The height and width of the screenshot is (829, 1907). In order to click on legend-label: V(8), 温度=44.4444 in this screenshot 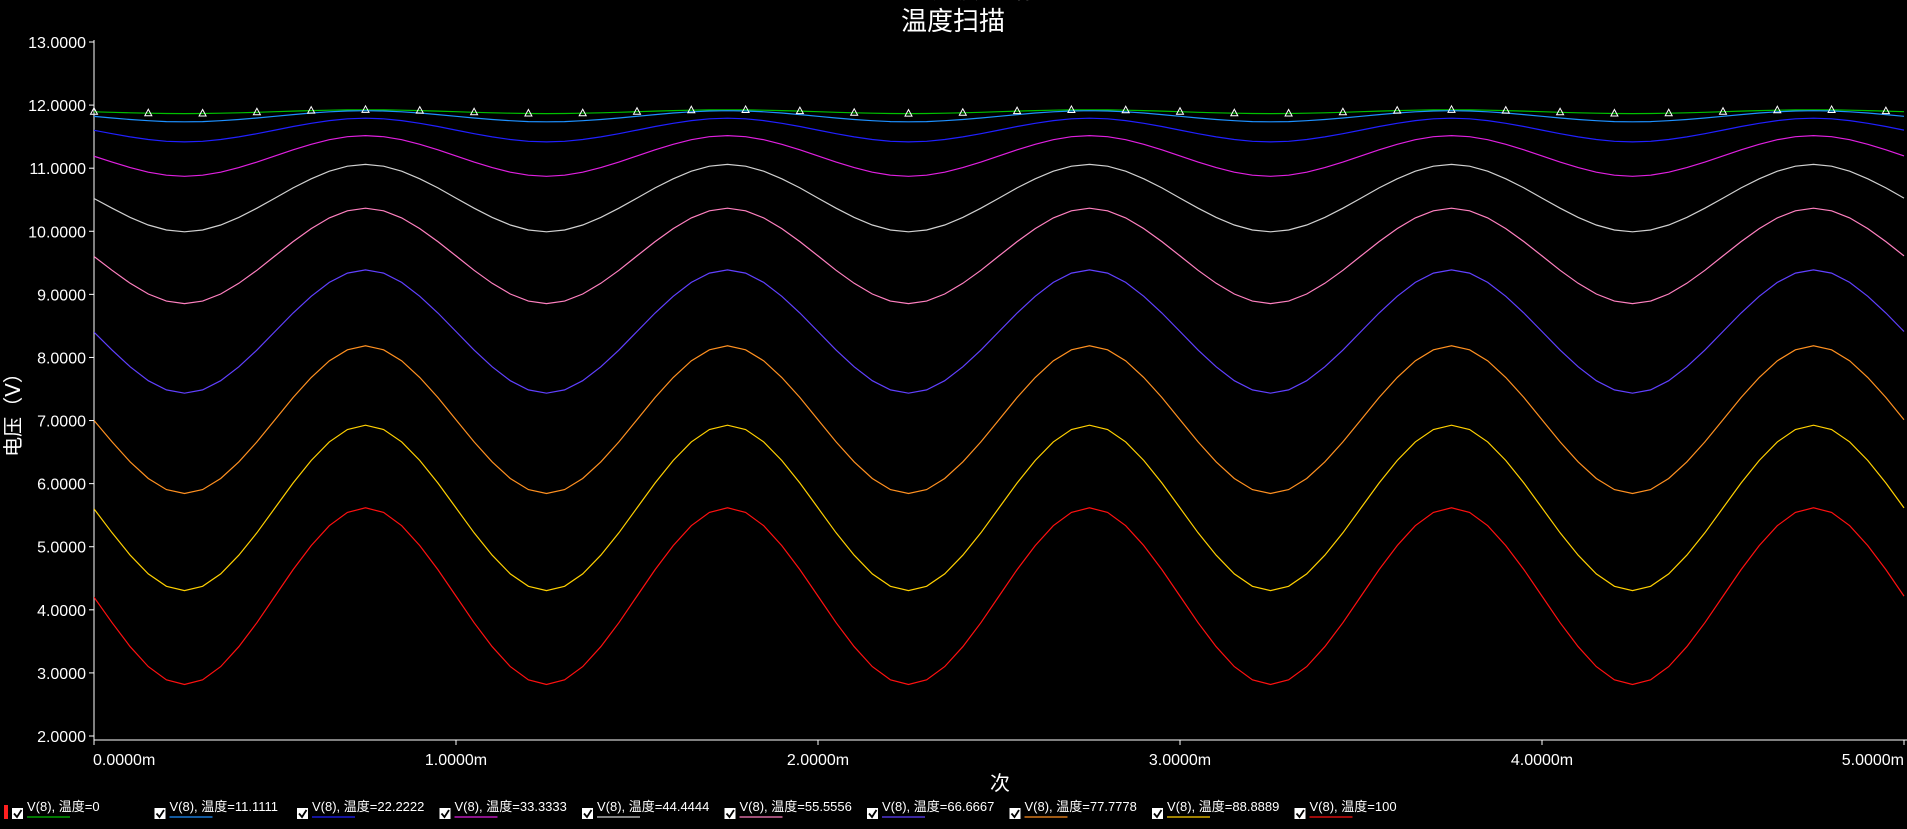, I will do `click(653, 806)`.